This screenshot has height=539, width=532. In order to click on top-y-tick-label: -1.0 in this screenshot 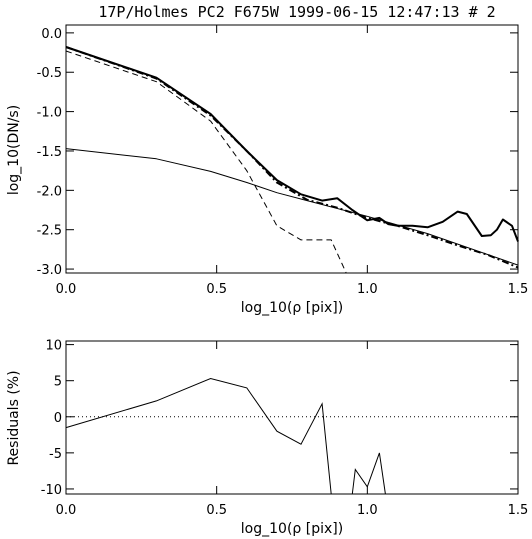, I will do `click(49, 113)`.